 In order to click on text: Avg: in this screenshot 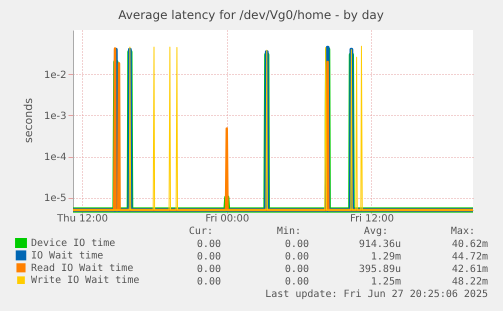, I will do `click(376, 231)`.